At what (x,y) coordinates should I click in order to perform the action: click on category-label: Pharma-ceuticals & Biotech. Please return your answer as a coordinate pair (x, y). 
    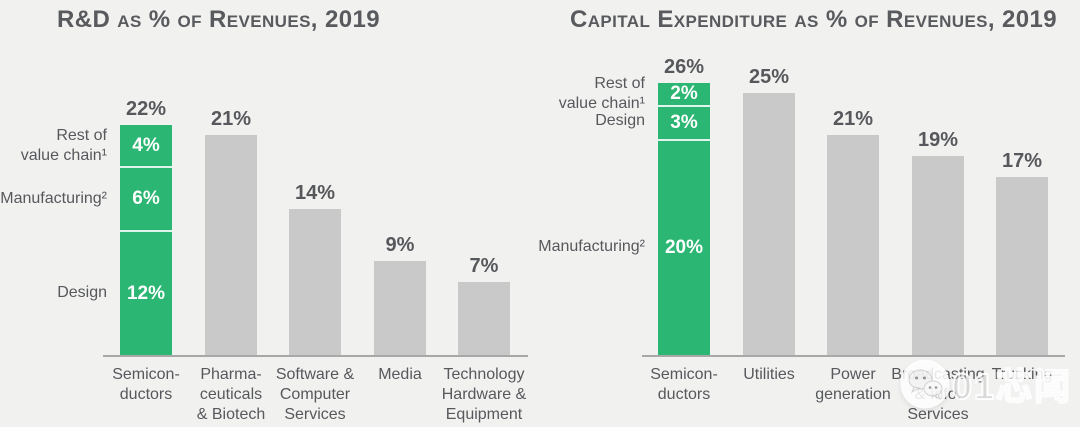
    Looking at the image, I should click on (231, 395).